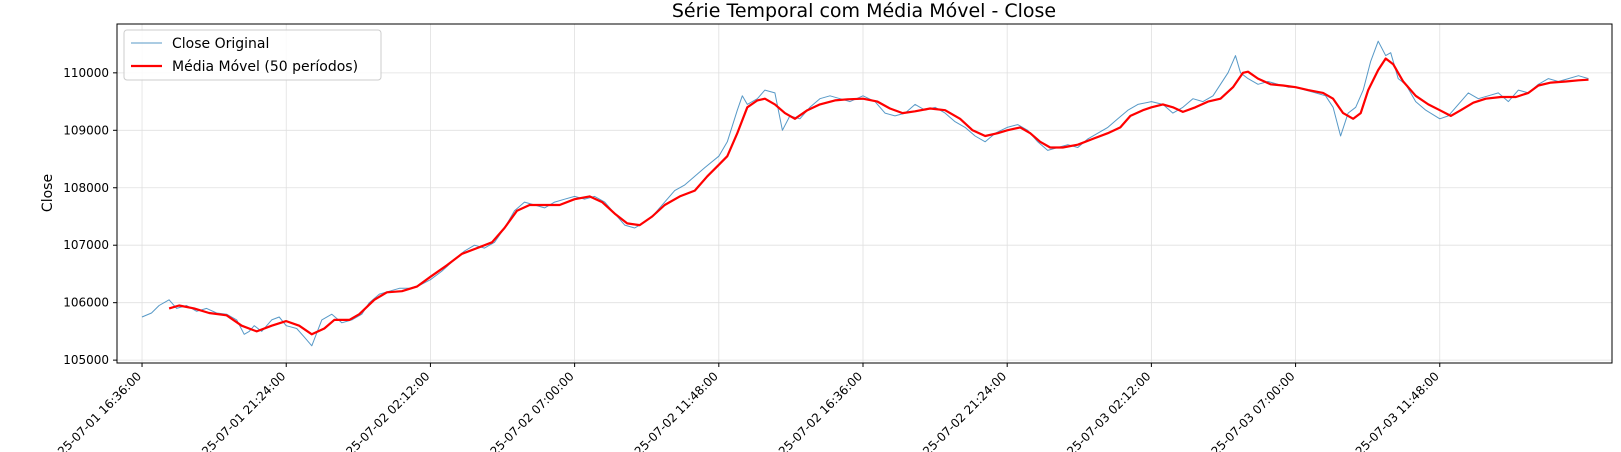 This screenshot has width=1621, height=452. I want to click on y-tick-label: 108000, so click(86, 188).